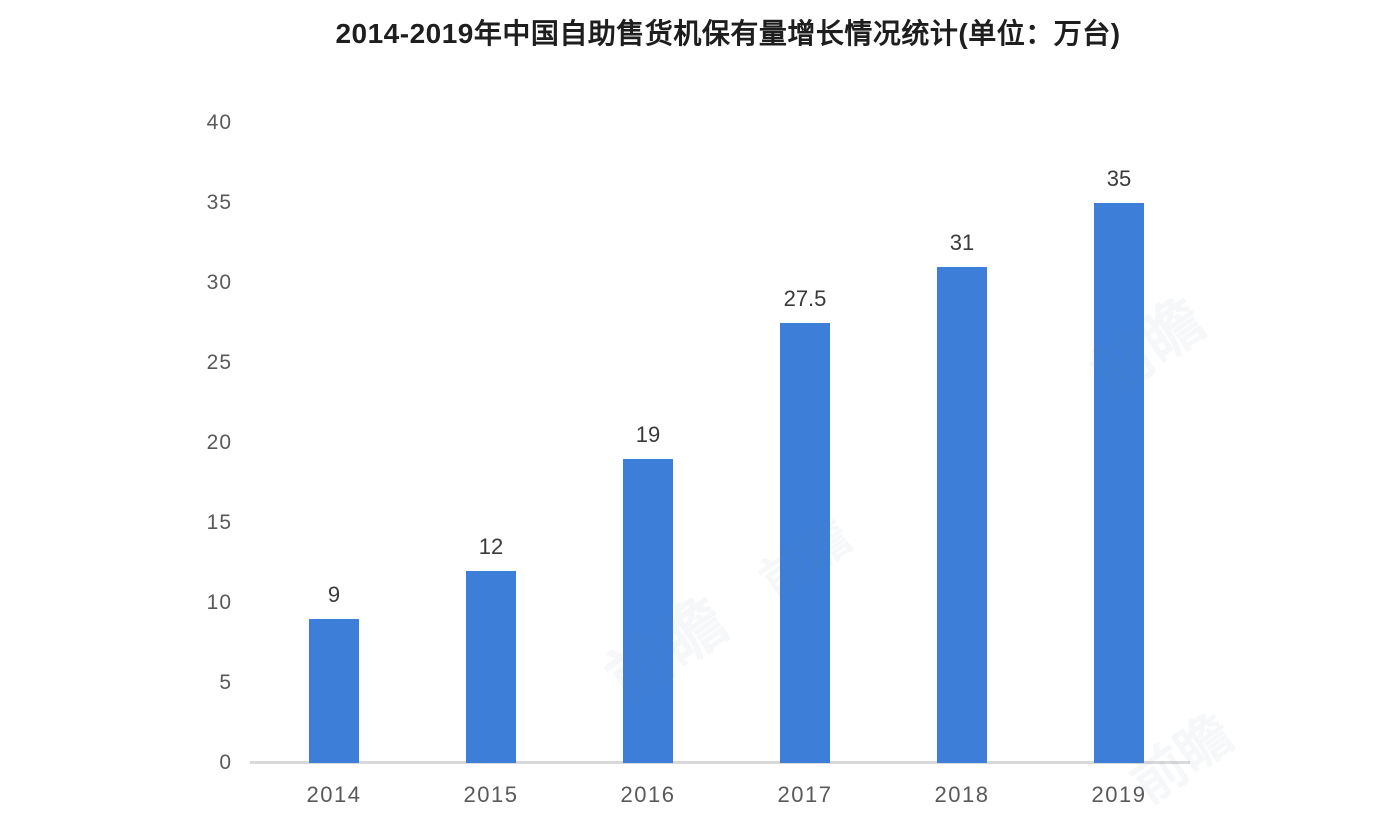 The width and height of the screenshot is (1400, 836). Describe the element at coordinates (1119, 794) in the screenshot. I see `x-axis-tick-label: 2019` at that location.